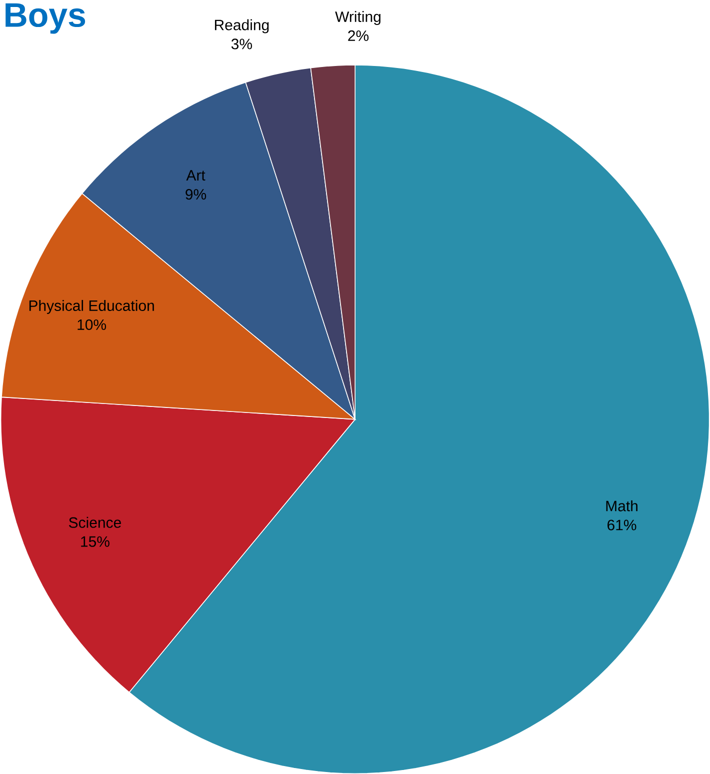 The width and height of the screenshot is (710, 774). What do you see at coordinates (242, 26) in the screenshot?
I see `slice-label: Reading` at bounding box center [242, 26].